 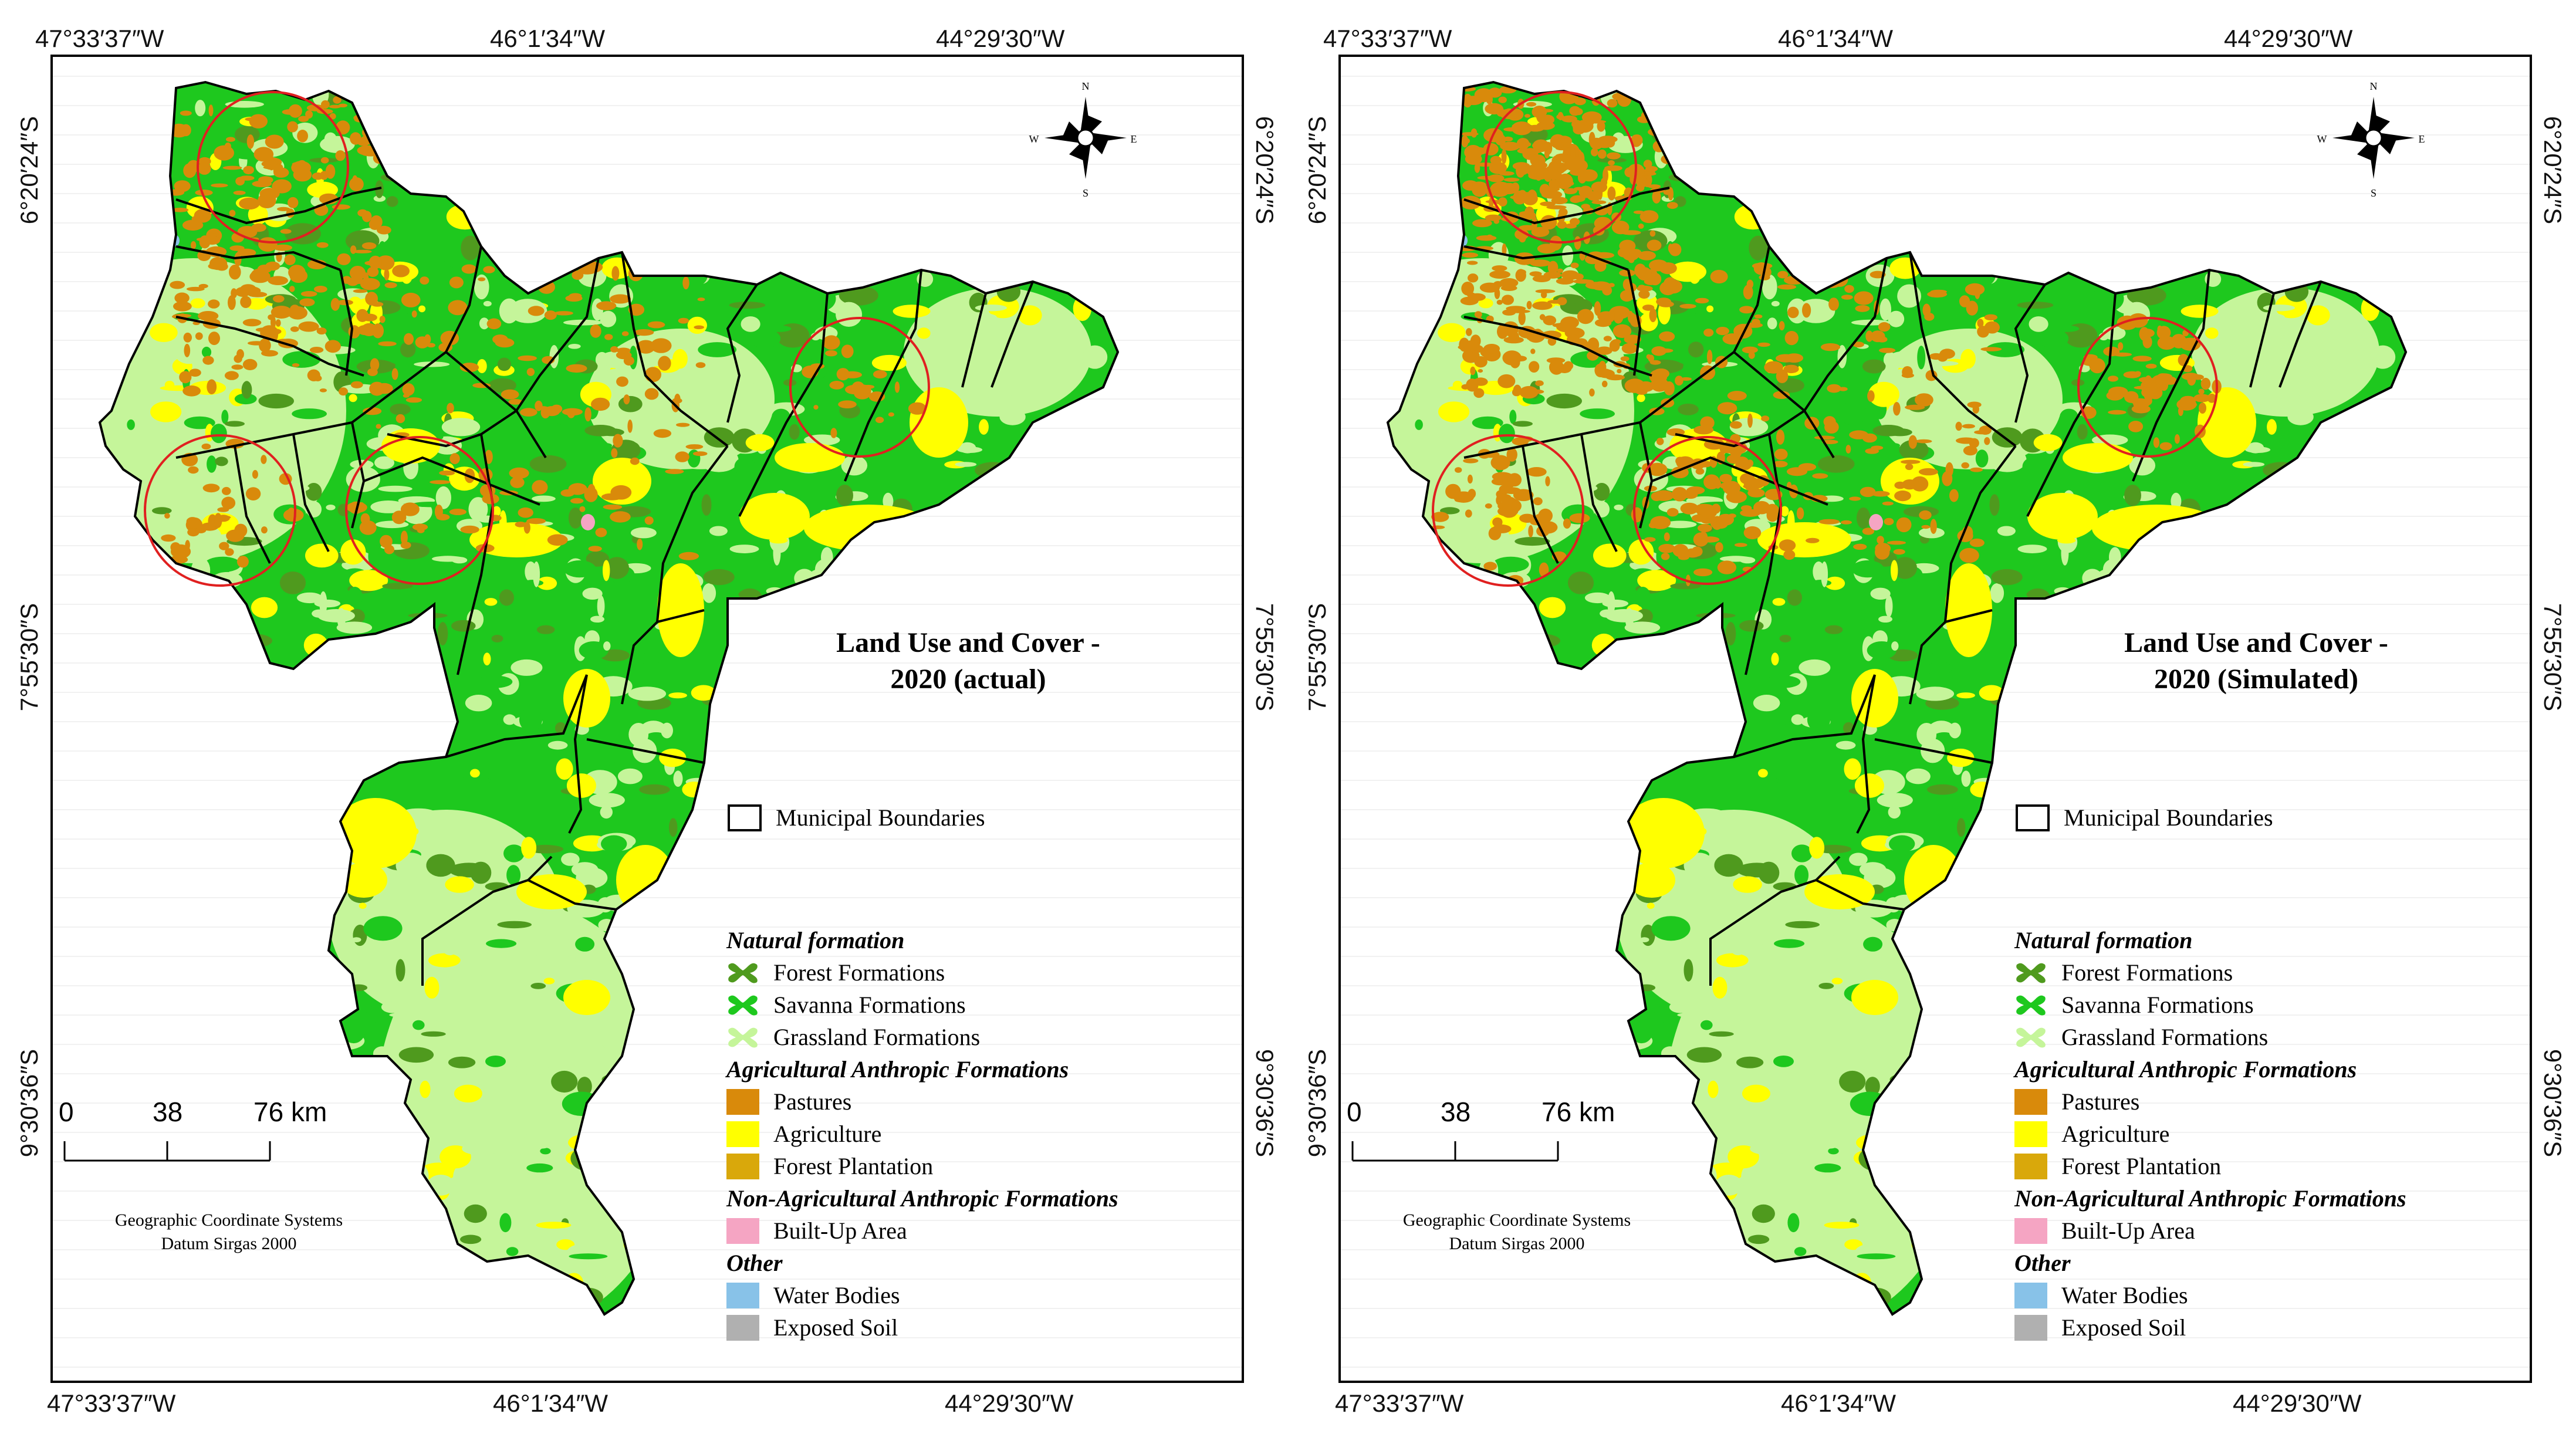 I want to click on coord-bottom: 46°1′34″W, so click(x=1838, y=1403).